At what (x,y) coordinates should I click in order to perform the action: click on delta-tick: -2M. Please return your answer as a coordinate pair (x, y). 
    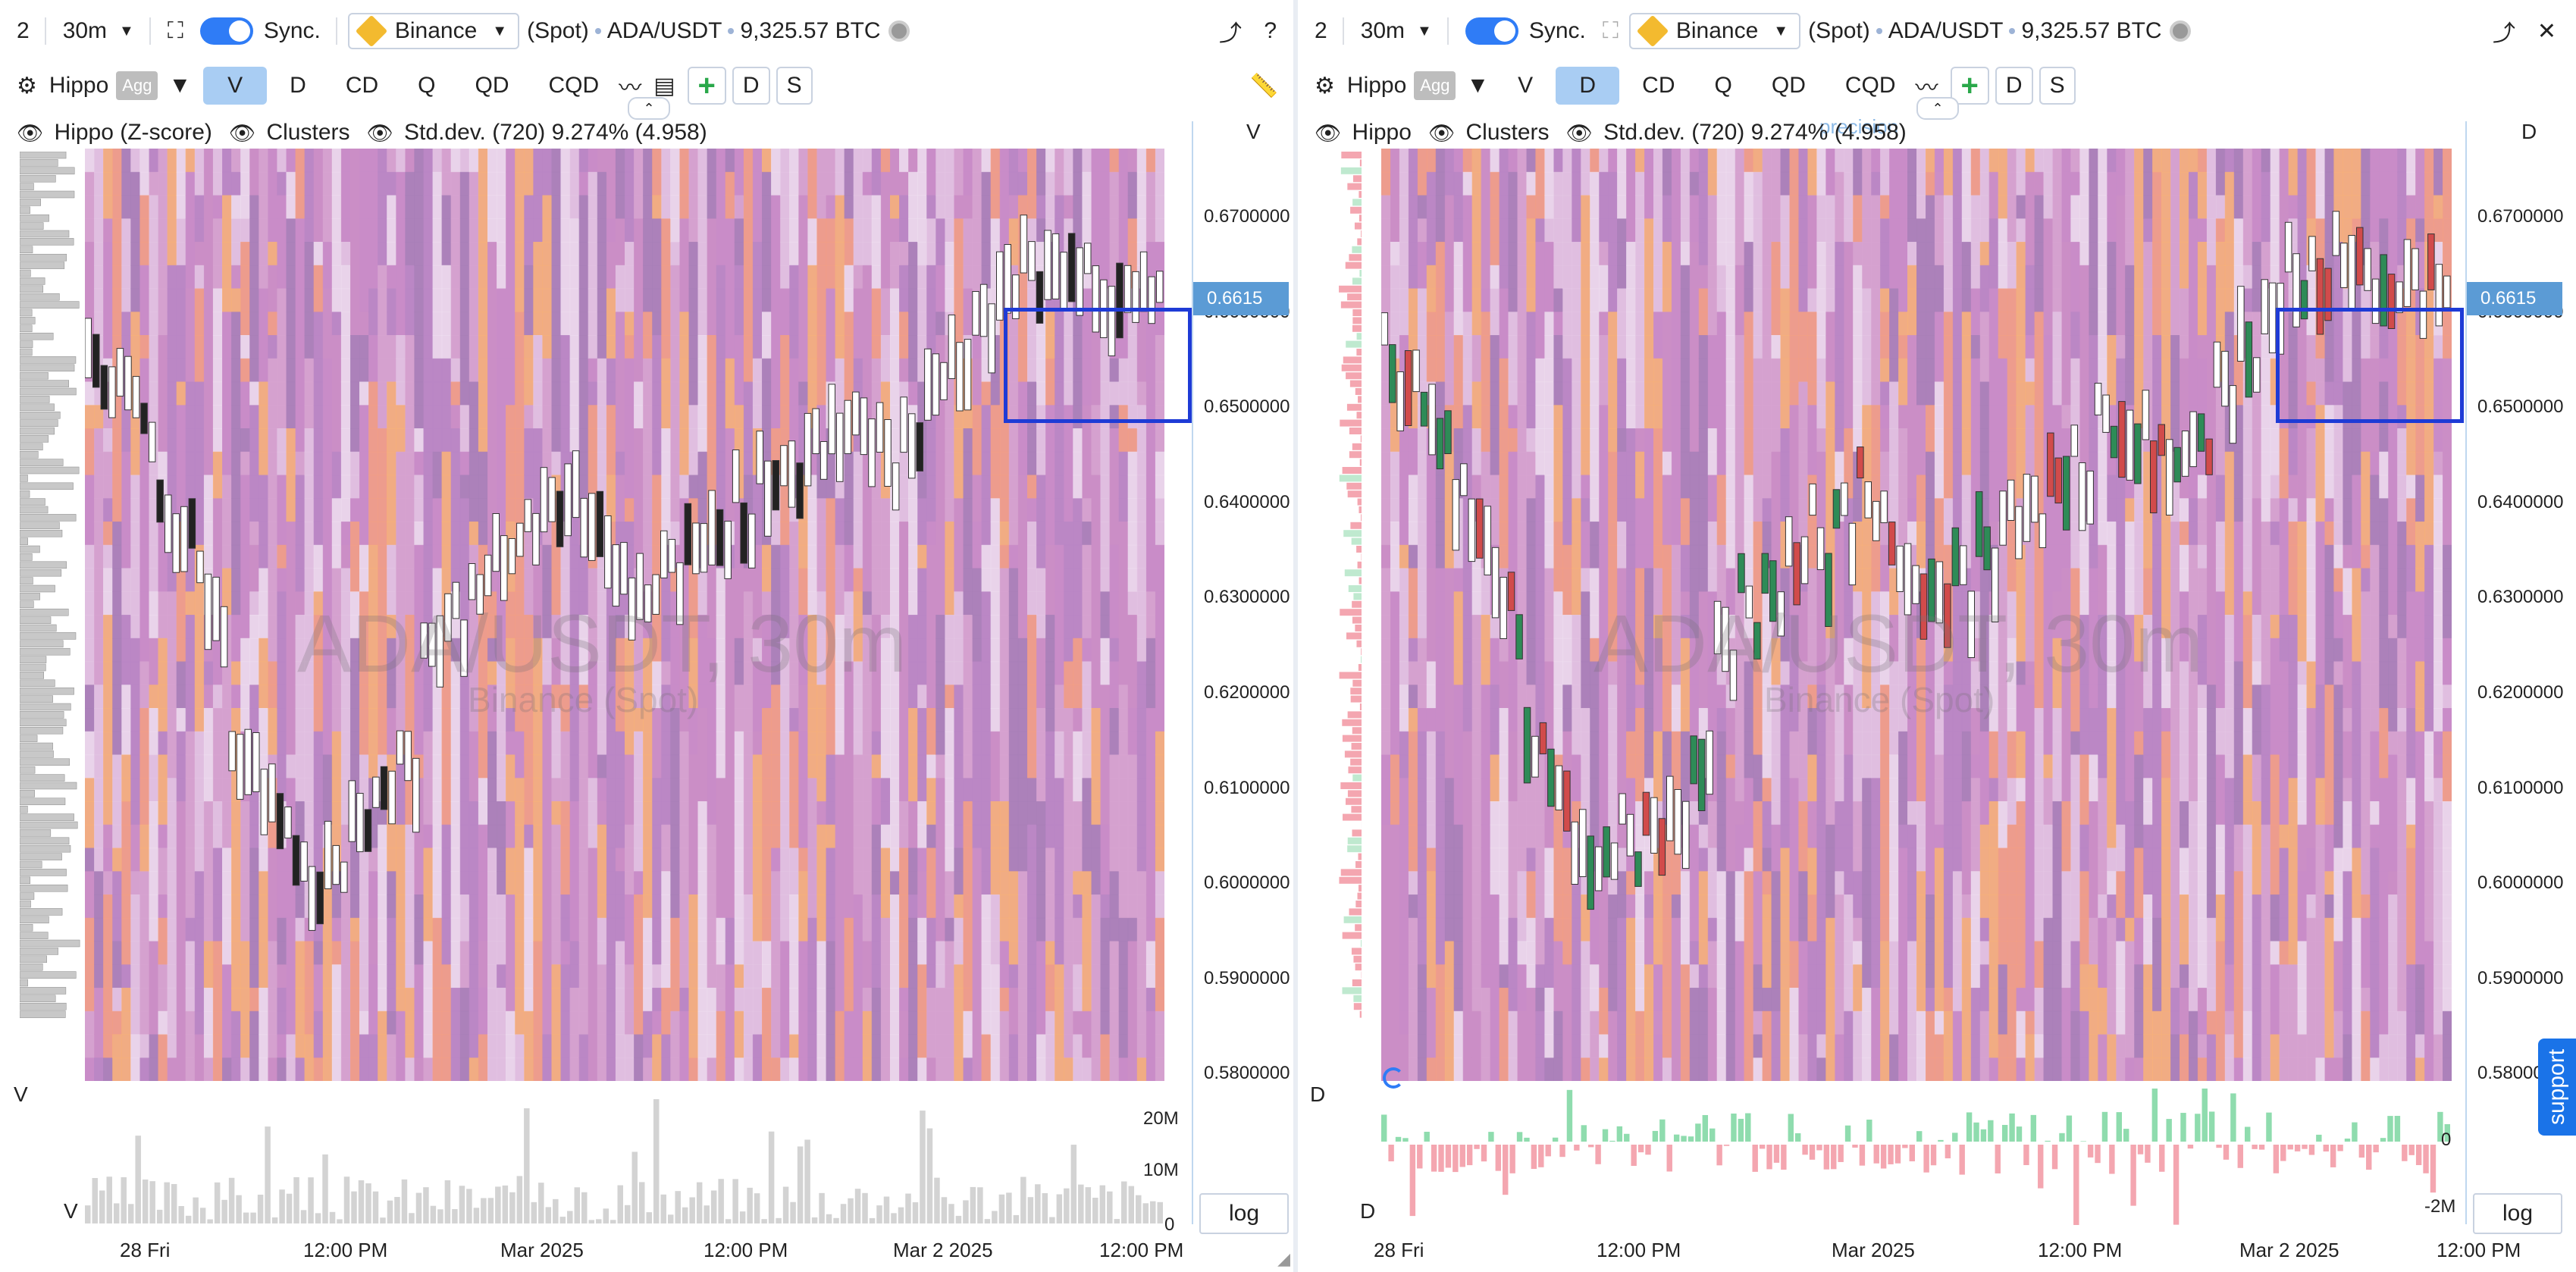
    Looking at the image, I should click on (2440, 1206).